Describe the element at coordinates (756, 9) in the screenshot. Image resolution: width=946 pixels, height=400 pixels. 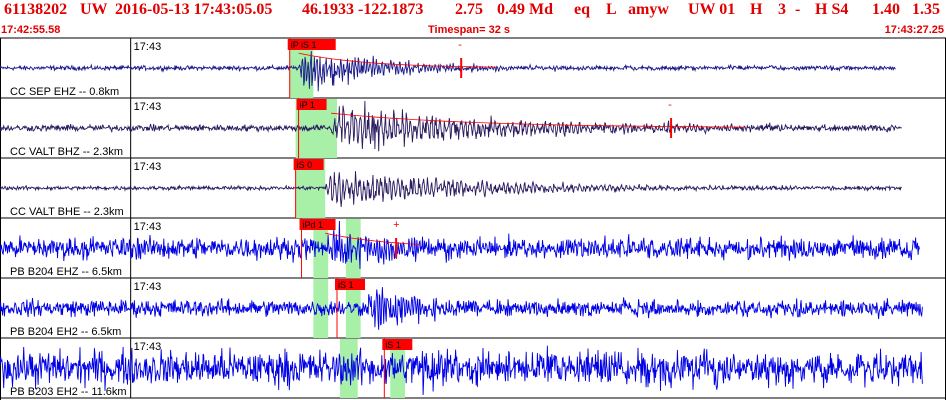
I see `quality-code: H` at that location.